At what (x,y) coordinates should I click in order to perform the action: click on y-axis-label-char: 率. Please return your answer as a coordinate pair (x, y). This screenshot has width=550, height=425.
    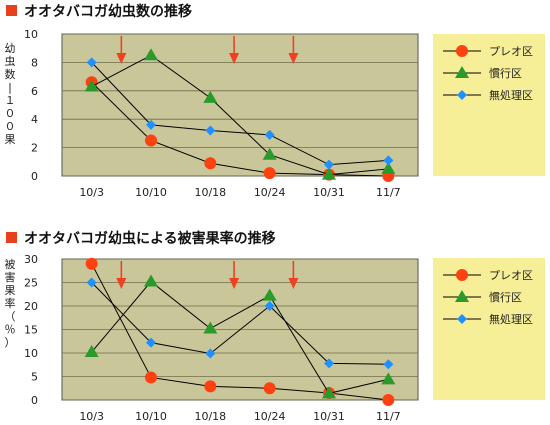
    Looking at the image, I should click on (10, 303).